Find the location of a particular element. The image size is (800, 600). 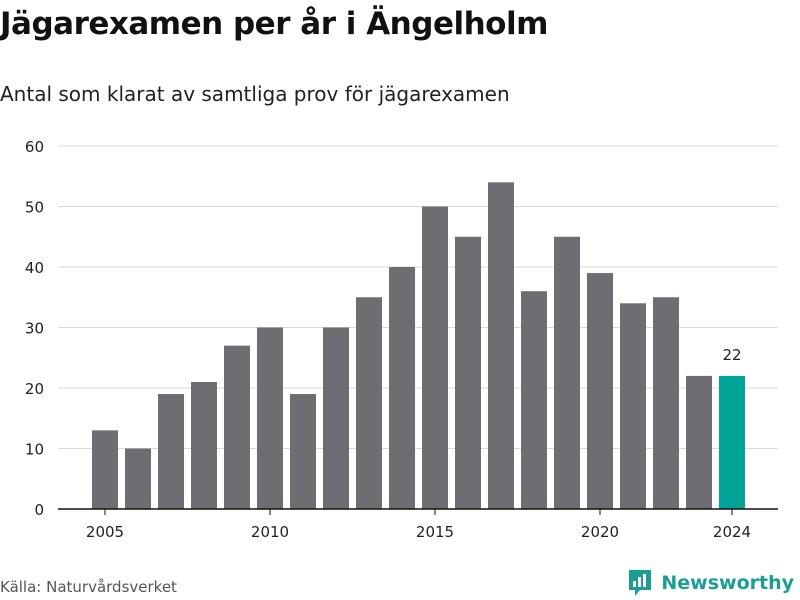

bar-2015 is located at coordinates (435, 357).